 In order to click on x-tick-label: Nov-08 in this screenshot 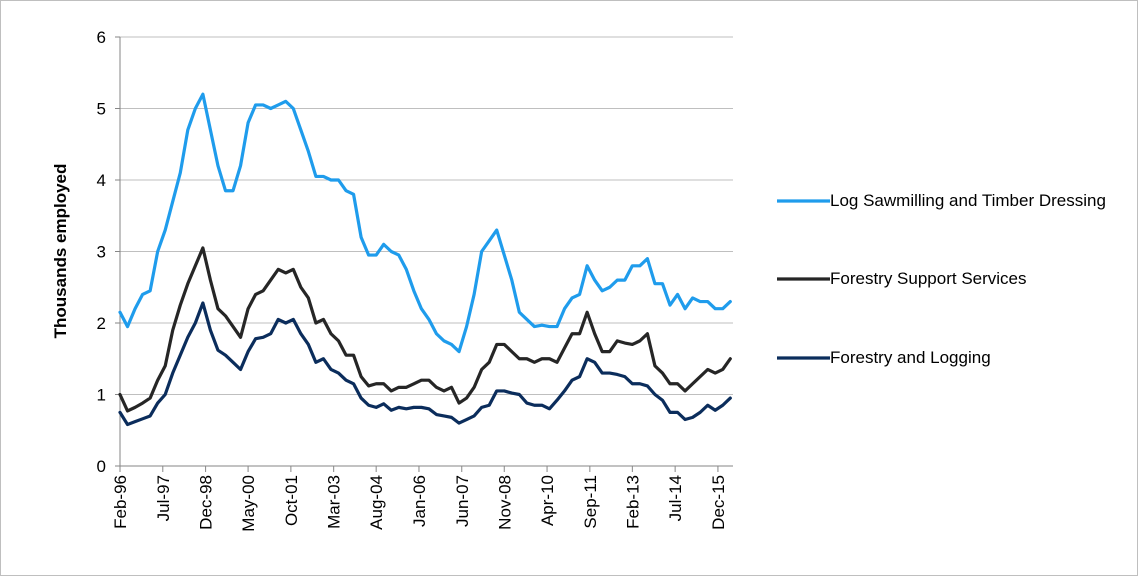, I will do `click(504, 502)`.